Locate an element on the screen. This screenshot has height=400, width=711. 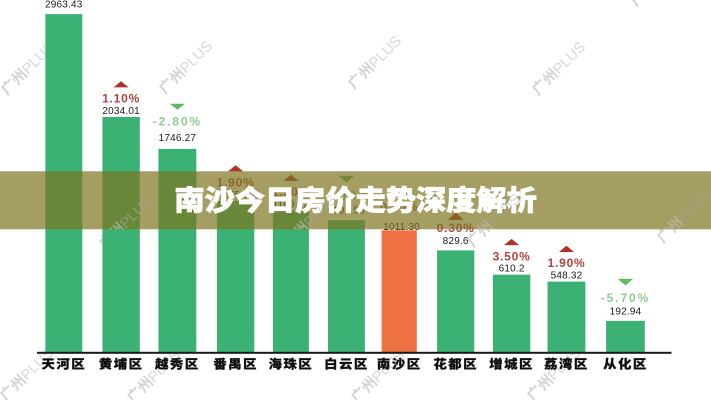
svg-text: -2.80% is located at coordinates (177, 122).